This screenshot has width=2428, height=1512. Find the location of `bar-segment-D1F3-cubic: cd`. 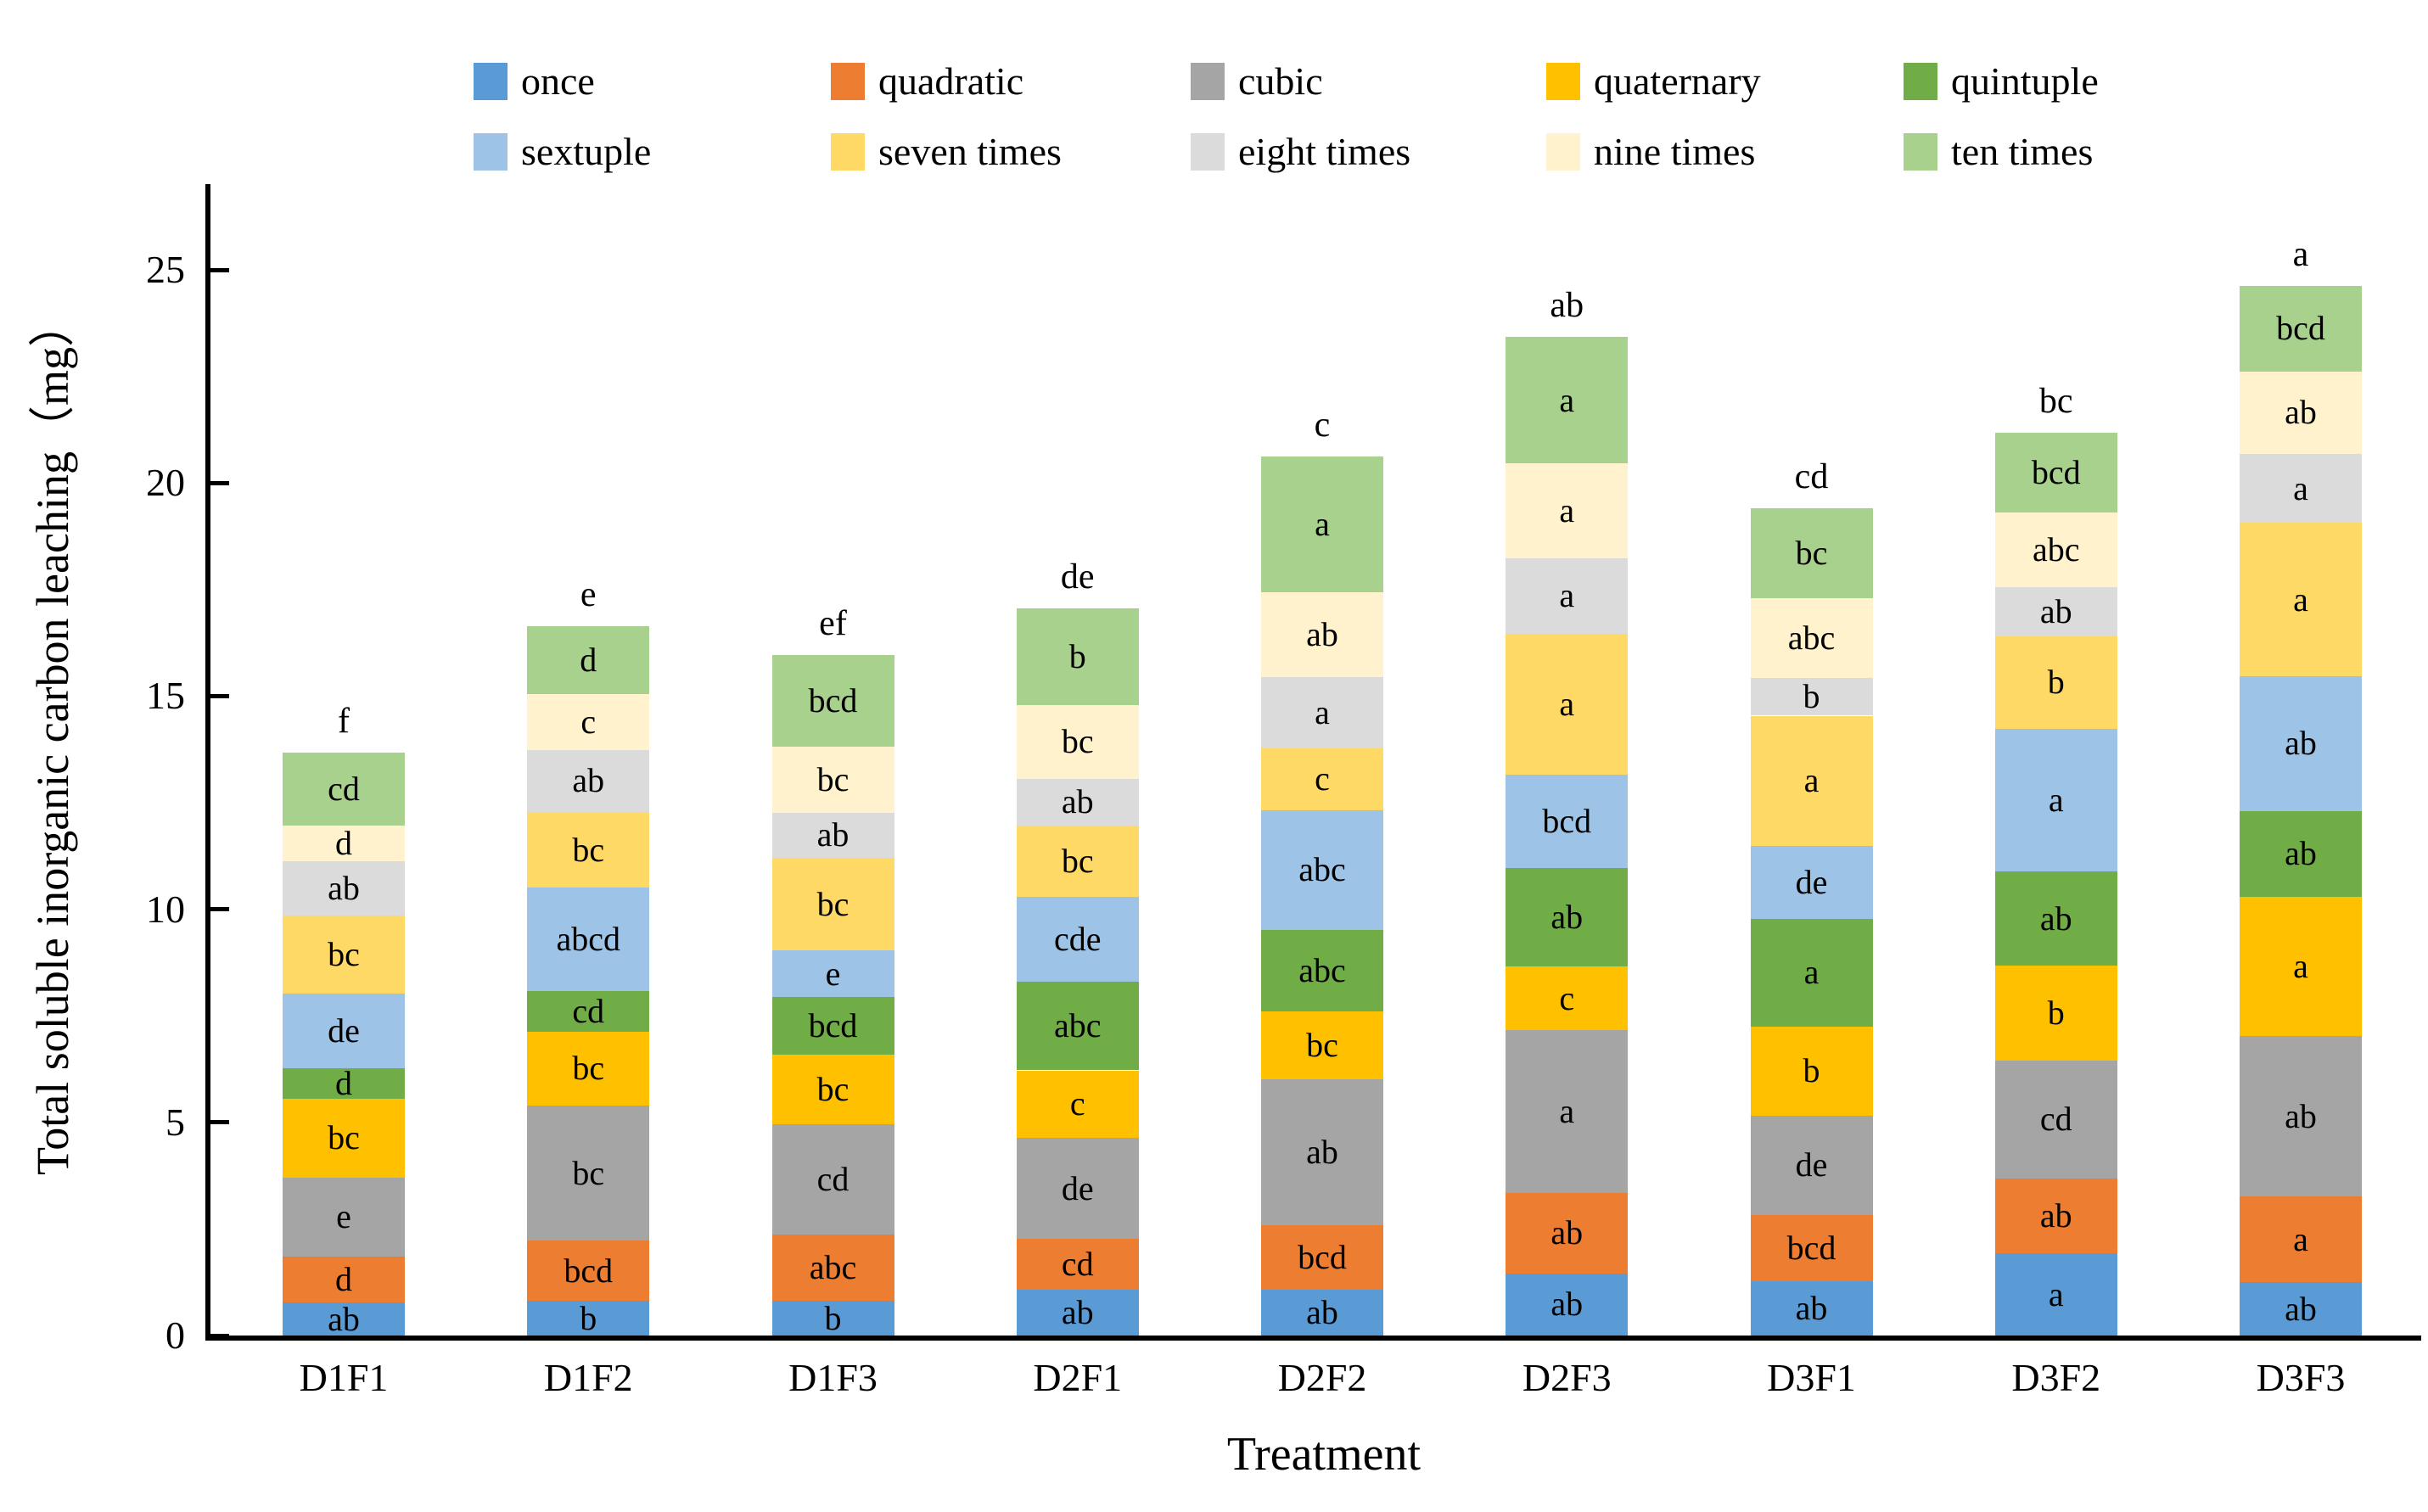

bar-segment-D1F3-cubic: cd is located at coordinates (832, 1179).